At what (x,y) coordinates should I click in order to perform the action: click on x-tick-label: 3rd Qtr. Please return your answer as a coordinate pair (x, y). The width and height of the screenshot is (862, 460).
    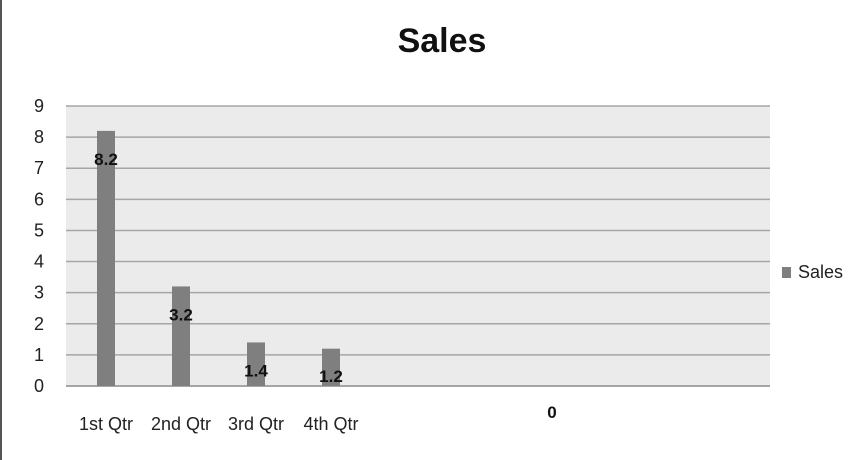
    Looking at the image, I should click on (256, 424).